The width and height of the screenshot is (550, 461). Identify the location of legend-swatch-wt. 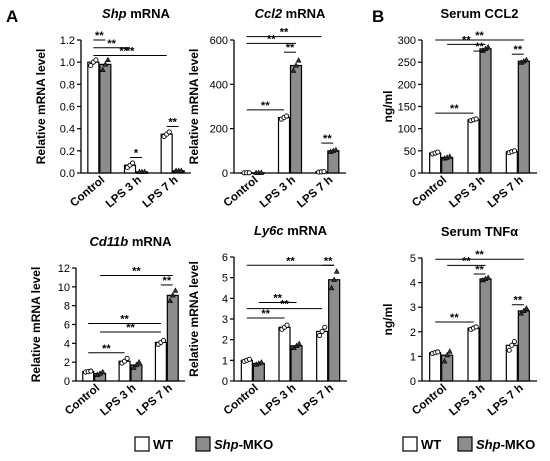
(142, 444).